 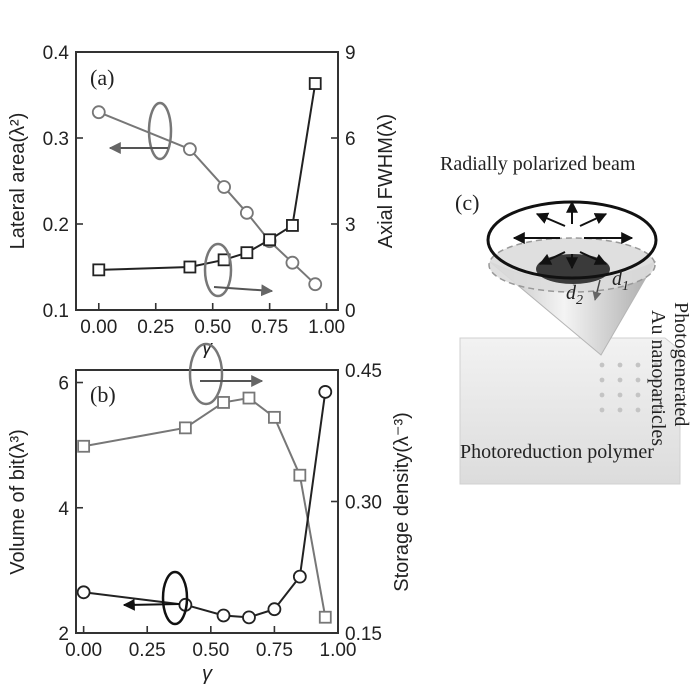 I want to click on nanoparticle-label-line1: Photogenerated, so click(x=681, y=364).